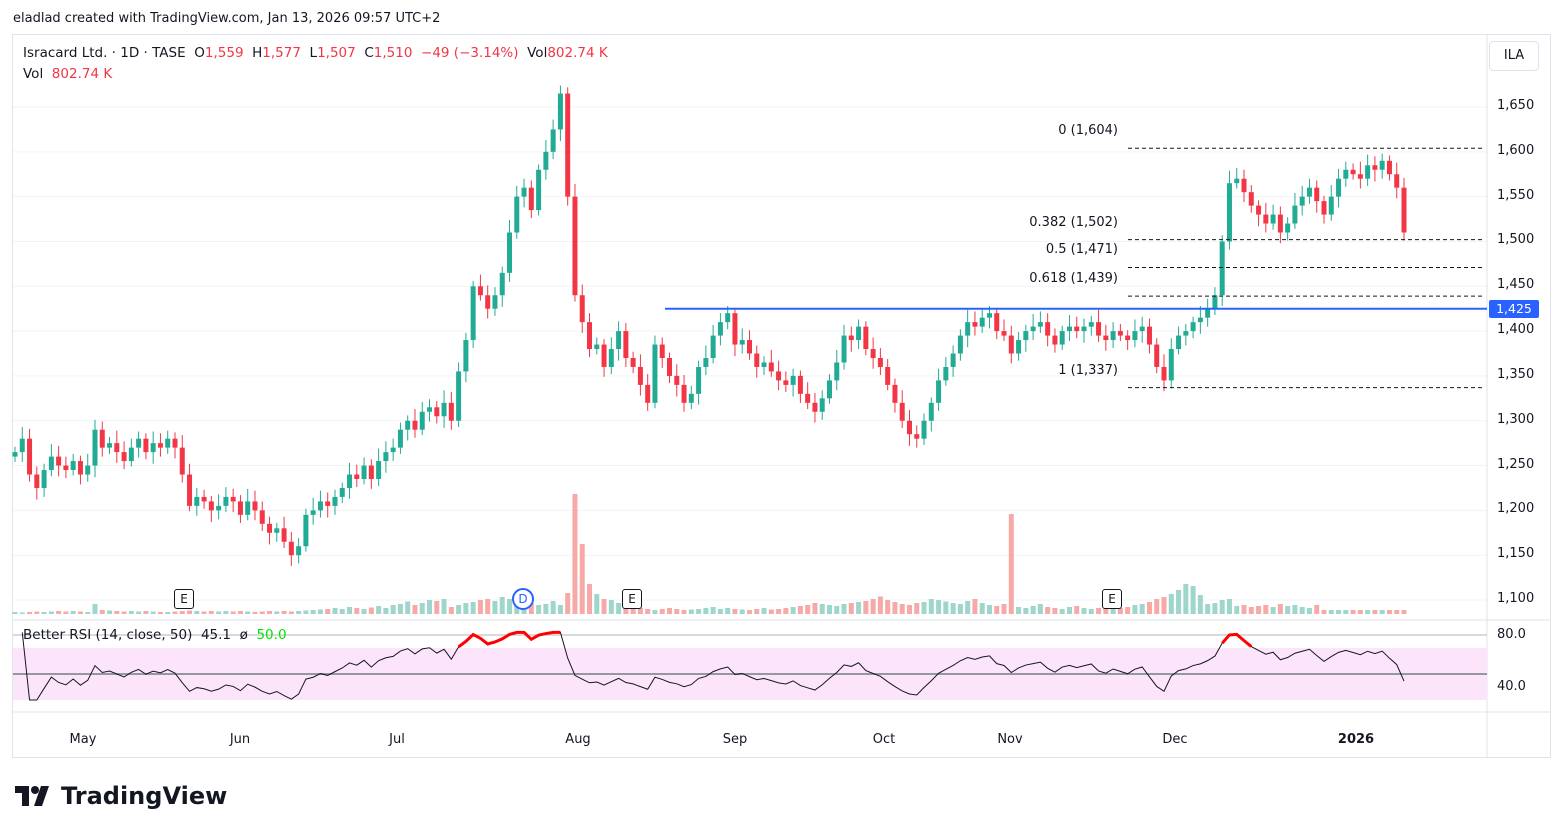 The height and width of the screenshot is (833, 1564). What do you see at coordinates (108, 635) in the screenshot?
I see `rsi-label: Better RSI (14, close, 50)` at bounding box center [108, 635].